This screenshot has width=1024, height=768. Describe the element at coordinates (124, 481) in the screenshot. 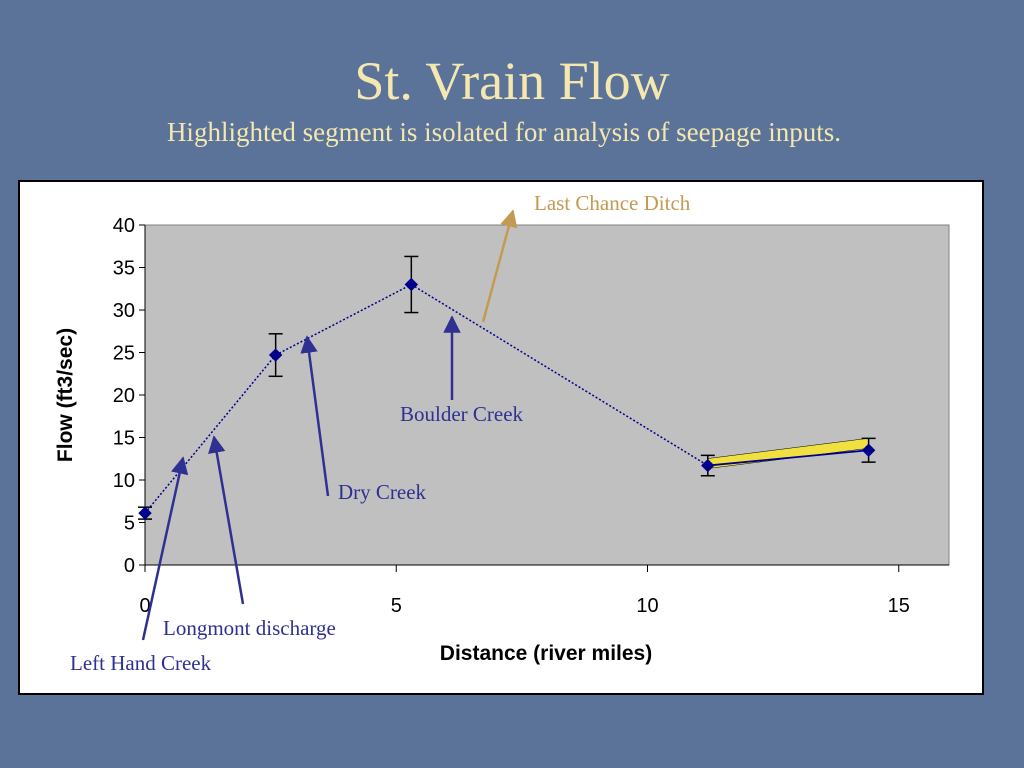

I see `y-tick-label: 10` at that location.